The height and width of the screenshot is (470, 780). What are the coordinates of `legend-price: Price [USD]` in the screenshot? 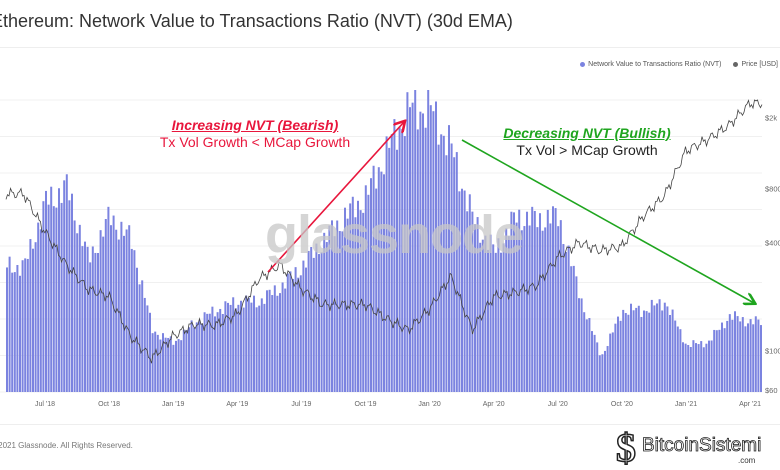 It's located at (759, 64).